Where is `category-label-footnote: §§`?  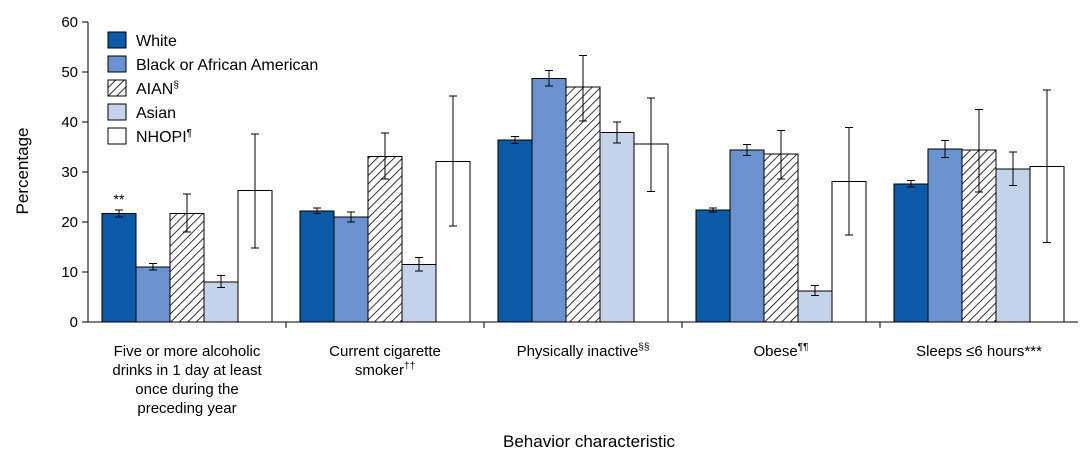 category-label-footnote: §§ is located at coordinates (643, 347).